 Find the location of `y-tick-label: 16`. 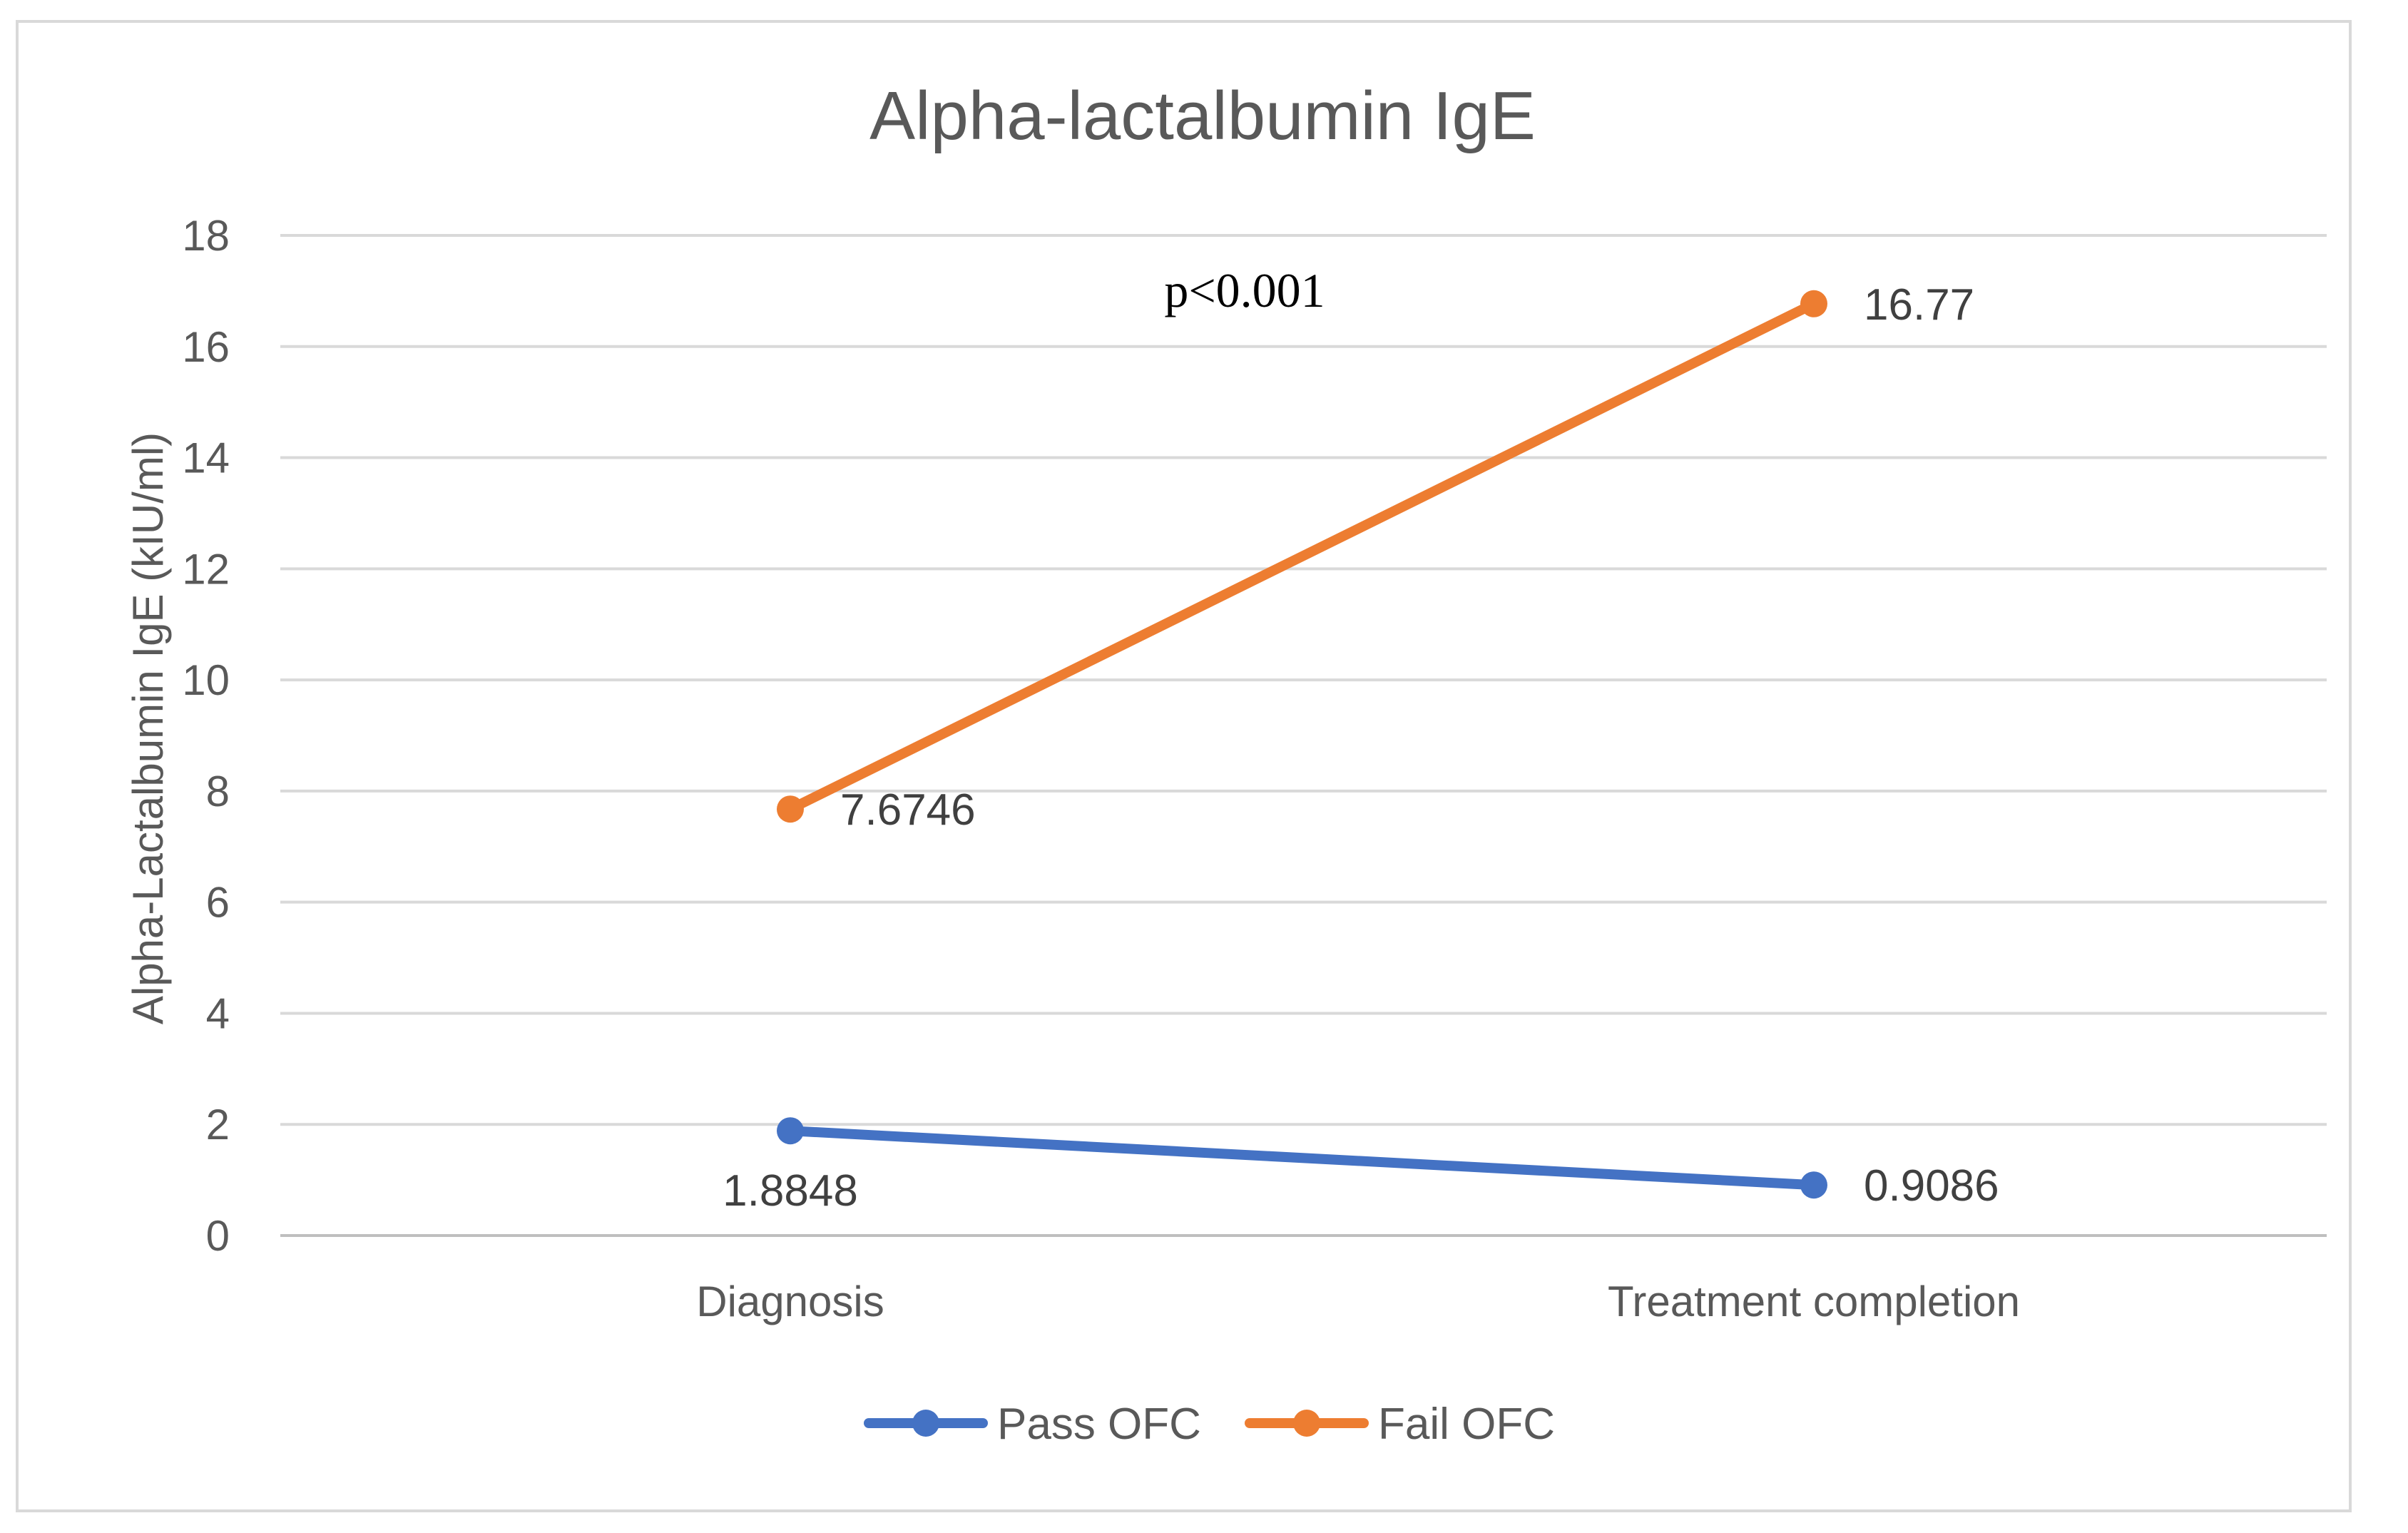

y-tick-label: 16 is located at coordinates (206, 347).